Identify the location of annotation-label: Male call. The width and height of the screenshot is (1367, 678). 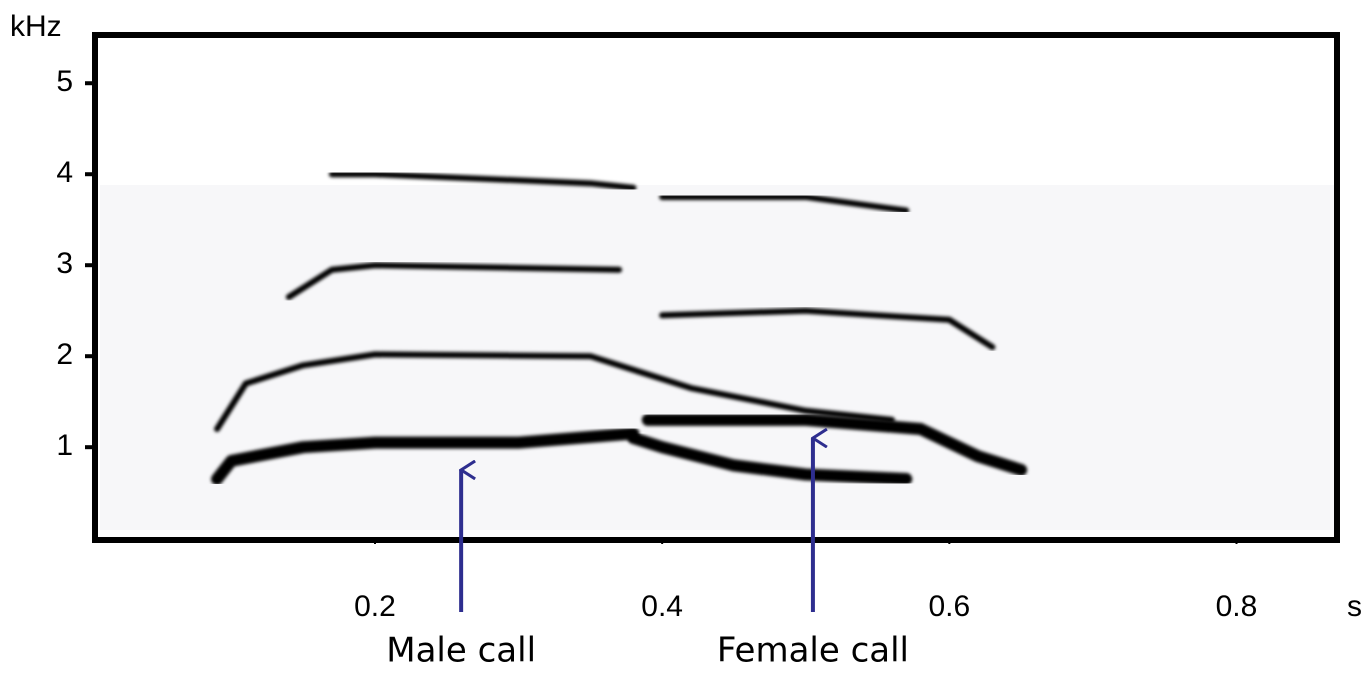
(461, 651).